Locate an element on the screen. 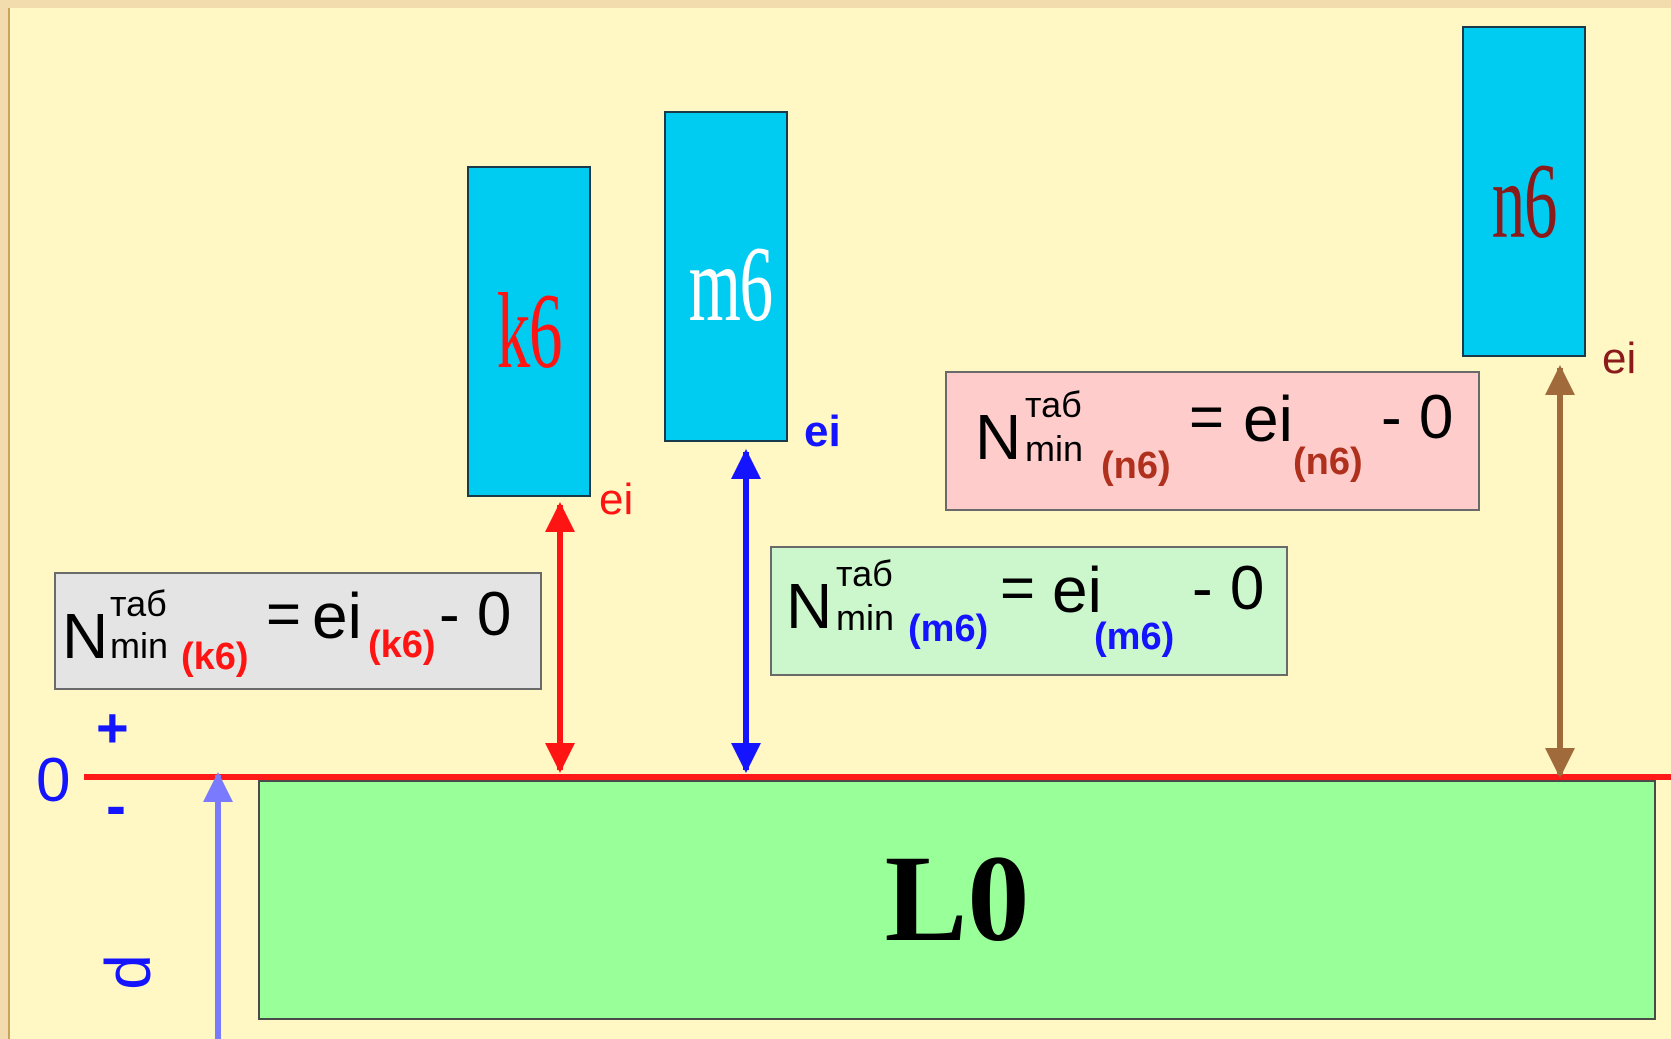  block-label-m6: m6 is located at coordinates (730, 284).